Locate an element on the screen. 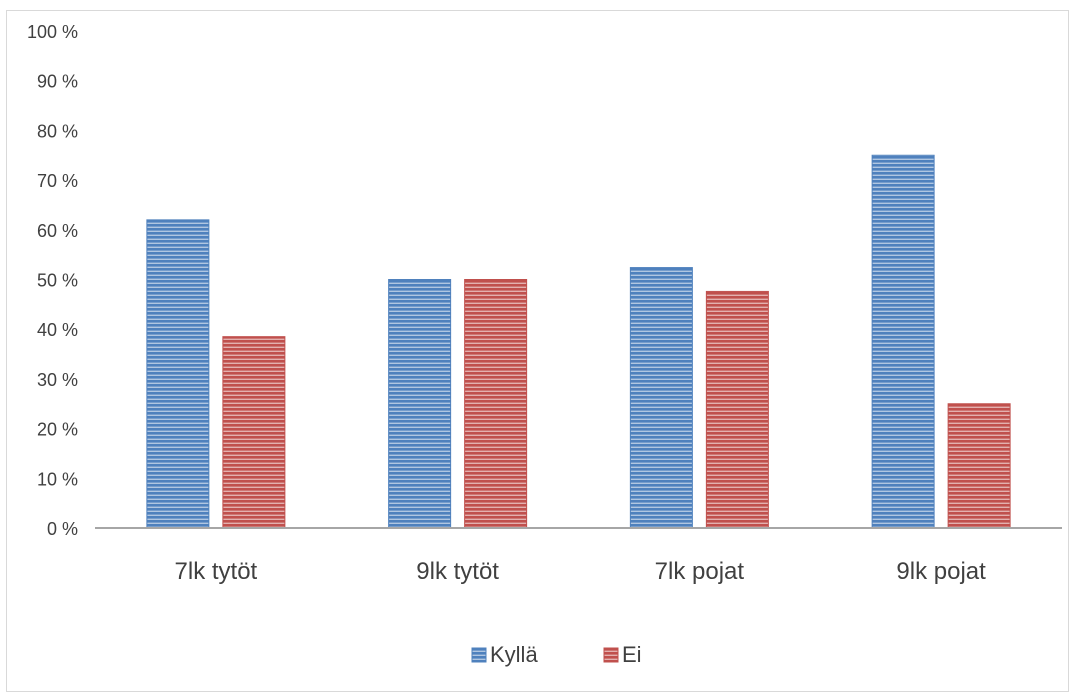 This screenshot has width=1075, height=698. y-tick-label: 60 % is located at coordinates (57, 231).